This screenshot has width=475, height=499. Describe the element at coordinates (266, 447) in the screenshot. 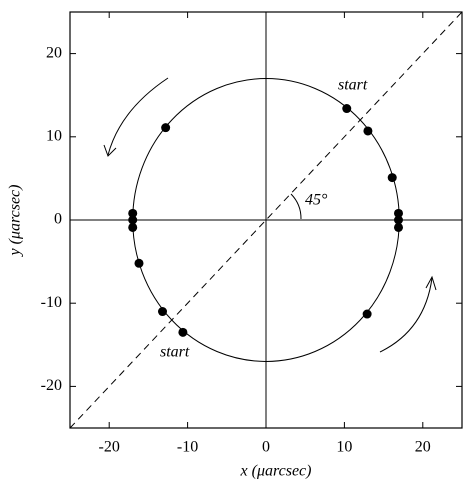

I see `x-tick-label: 0` at that location.